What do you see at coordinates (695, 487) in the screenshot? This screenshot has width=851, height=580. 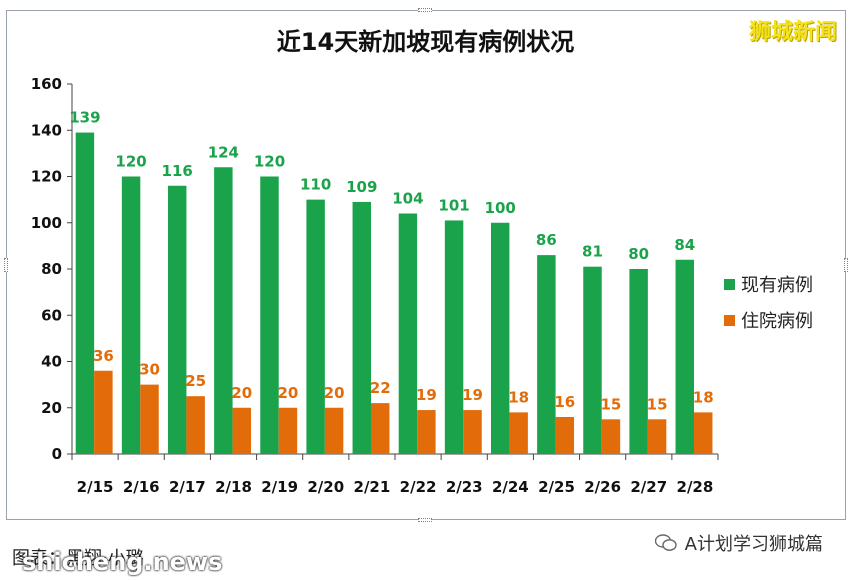 I see `x-tick-label: 2/28` at bounding box center [695, 487].